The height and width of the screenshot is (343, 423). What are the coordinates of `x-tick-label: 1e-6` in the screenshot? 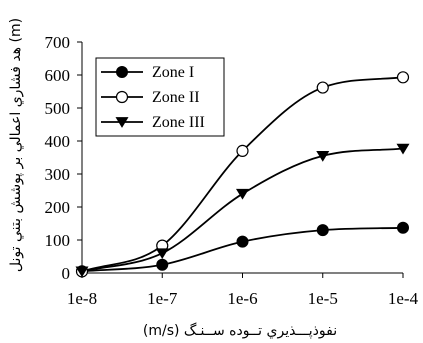 It's located at (242, 298).